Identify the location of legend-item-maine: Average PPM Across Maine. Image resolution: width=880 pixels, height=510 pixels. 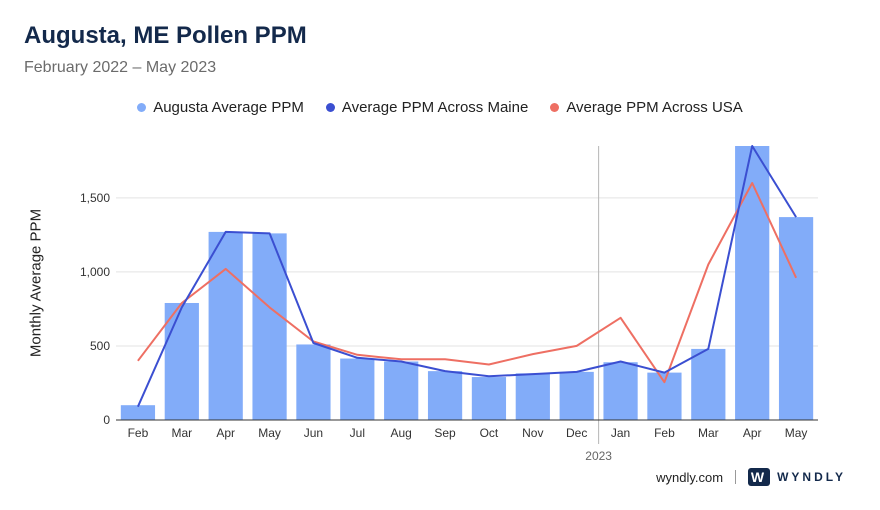
(427, 107).